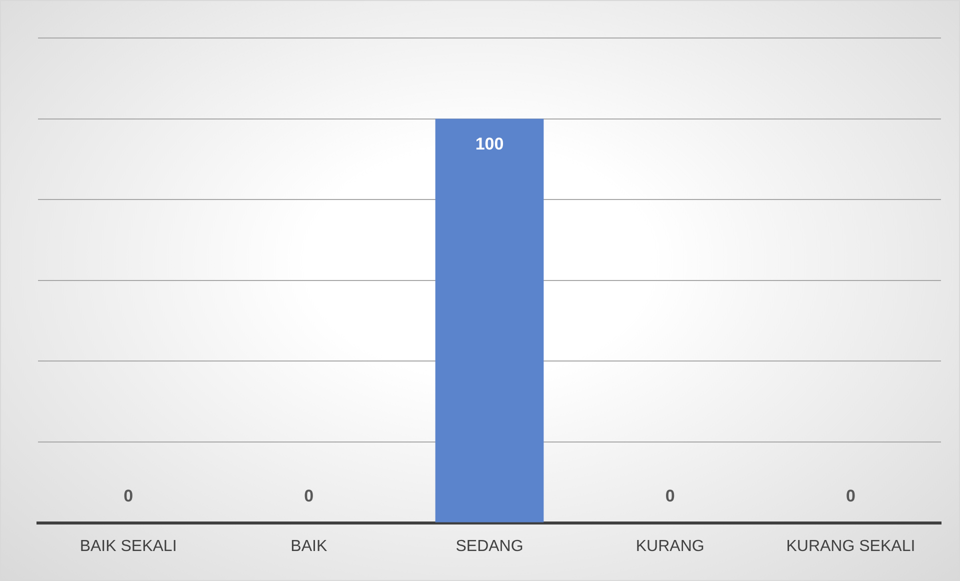 This screenshot has width=960, height=581. What do you see at coordinates (489, 144) in the screenshot?
I see `data-label: 100` at bounding box center [489, 144].